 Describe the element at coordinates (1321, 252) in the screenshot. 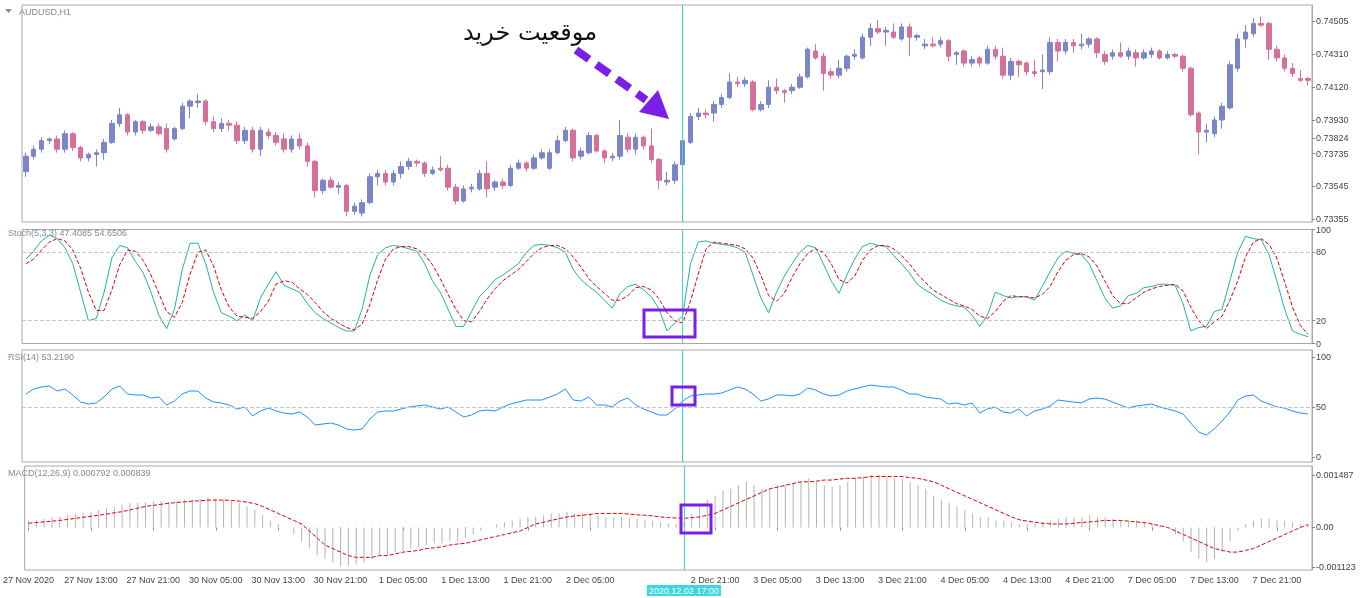

I see `y-tick-label: 80` at that location.